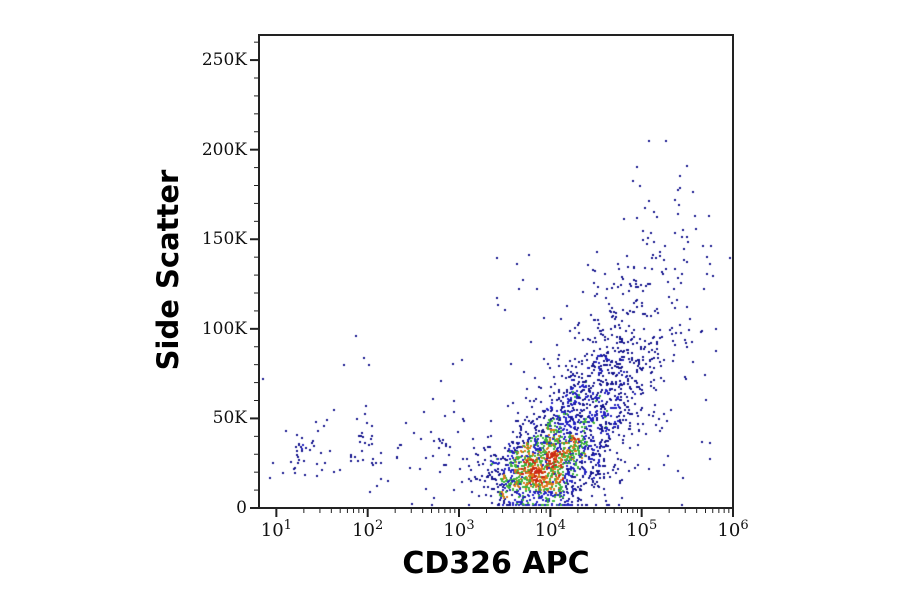 This screenshot has height=594, width=900. I want to click on y-tick-label: 0, so click(241, 508).